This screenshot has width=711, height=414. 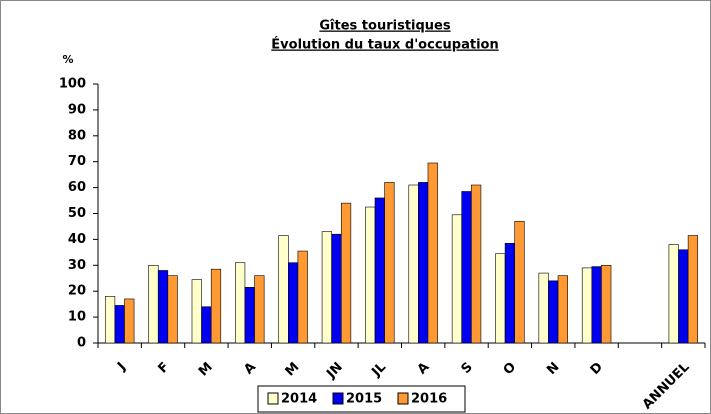 I want to click on y-tick-label: 90, so click(x=77, y=109).